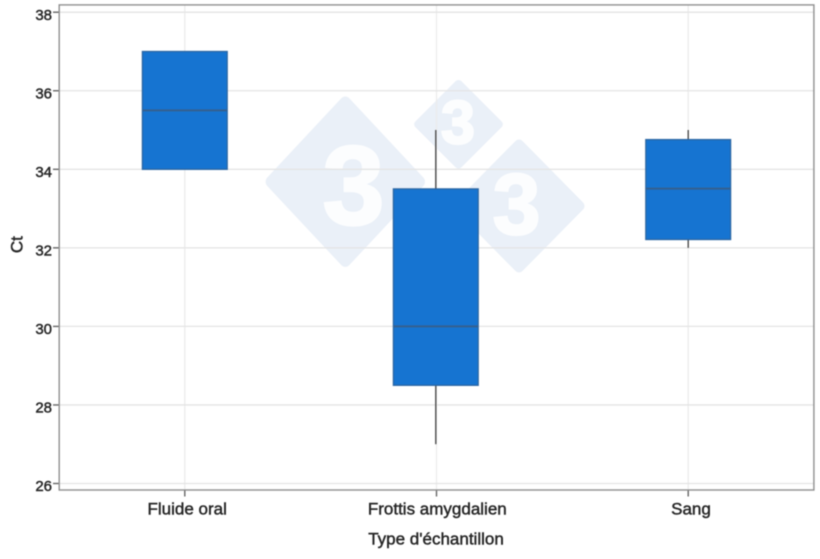 Image resolution: width=820 pixels, height=559 pixels. I want to click on svg-text: Fluide oral, so click(187, 508).